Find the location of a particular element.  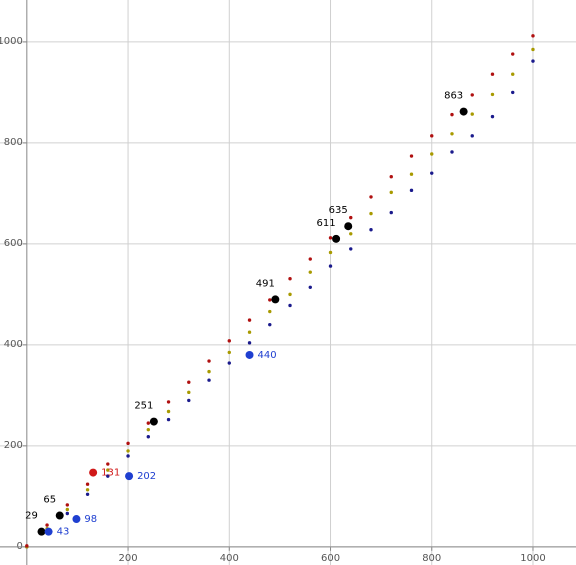

y-tick-label: 600 is located at coordinates (13, 243).